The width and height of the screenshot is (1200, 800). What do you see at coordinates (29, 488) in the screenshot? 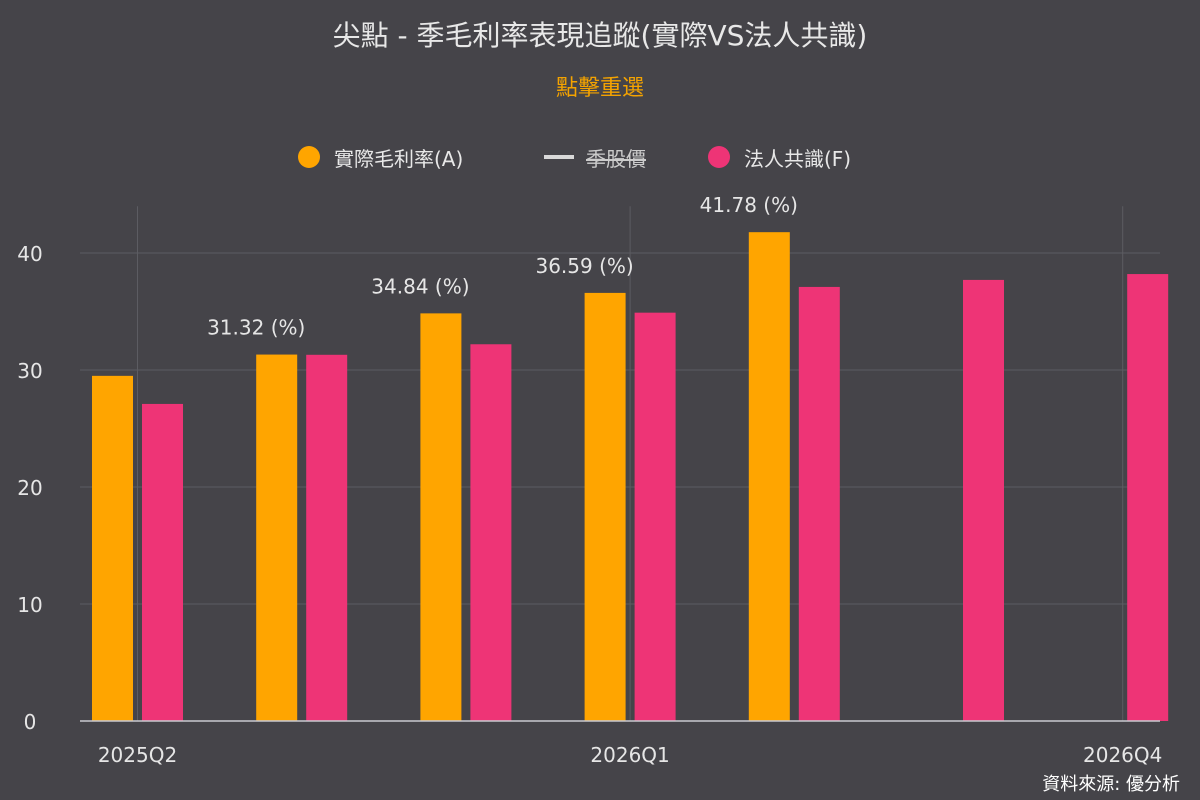
I see `y-tick-label: 20` at bounding box center [29, 488].